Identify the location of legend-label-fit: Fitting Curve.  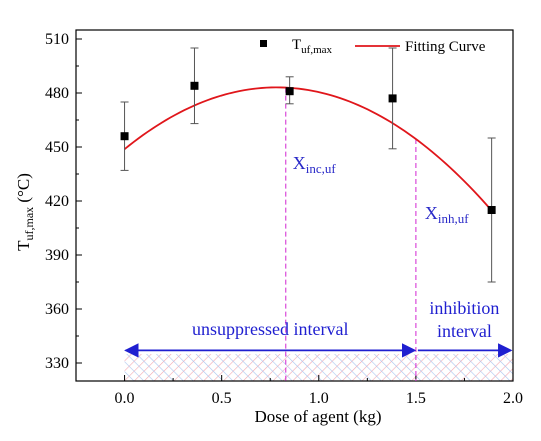
(445, 47).